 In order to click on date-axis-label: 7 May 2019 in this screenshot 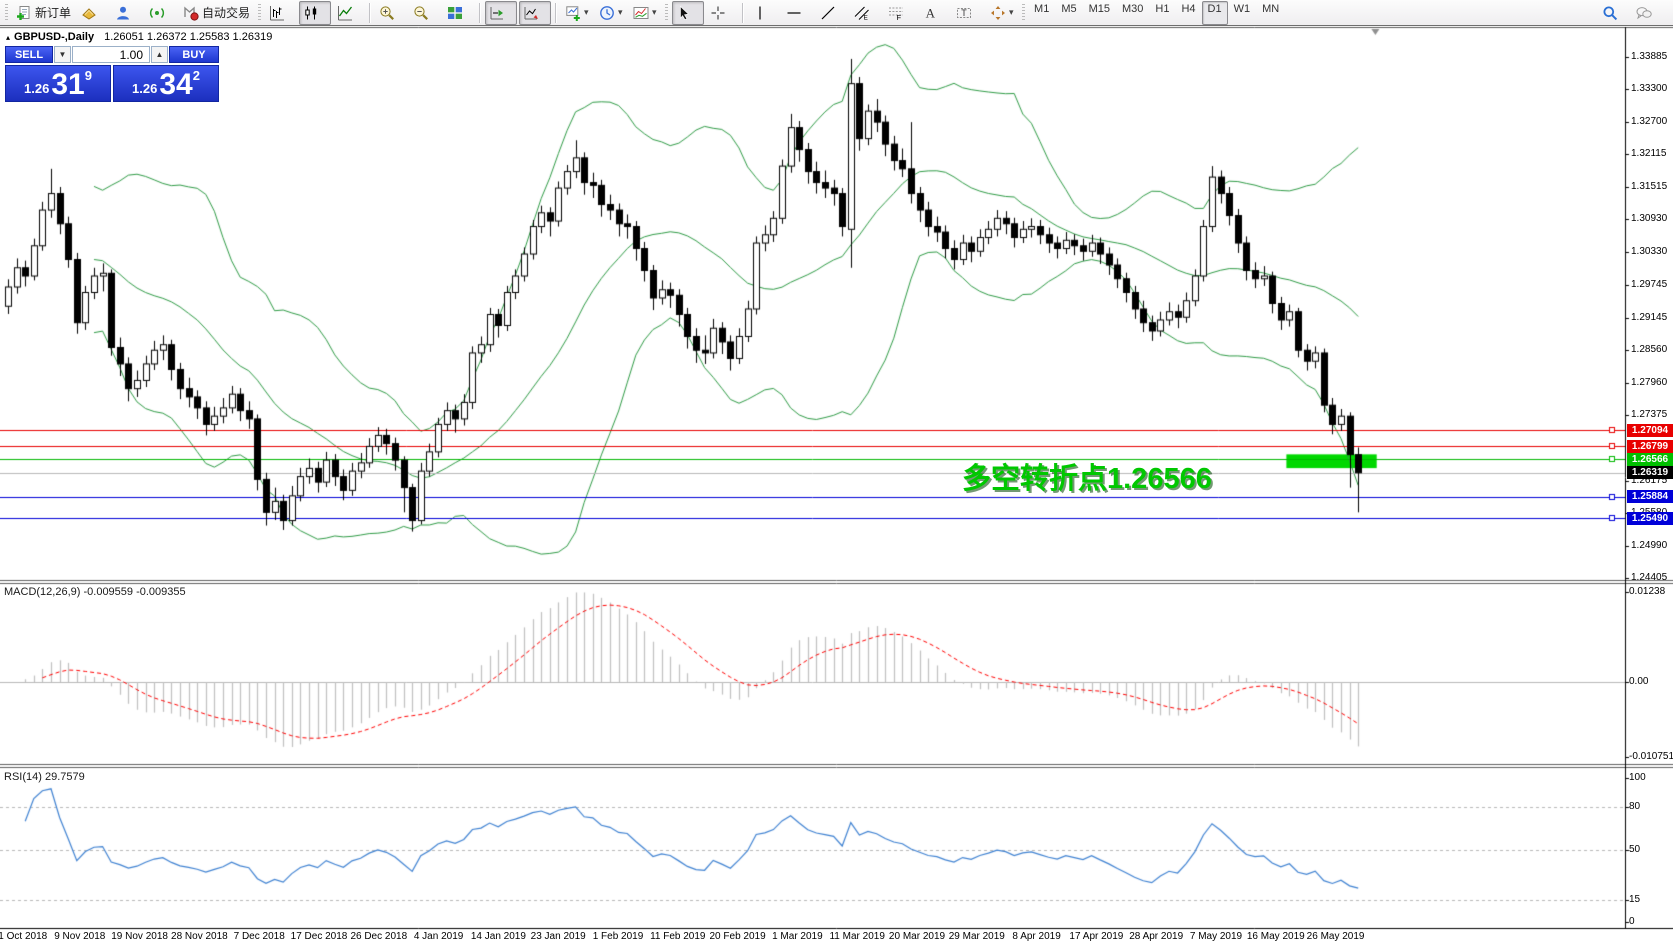, I will do `click(1216, 936)`.